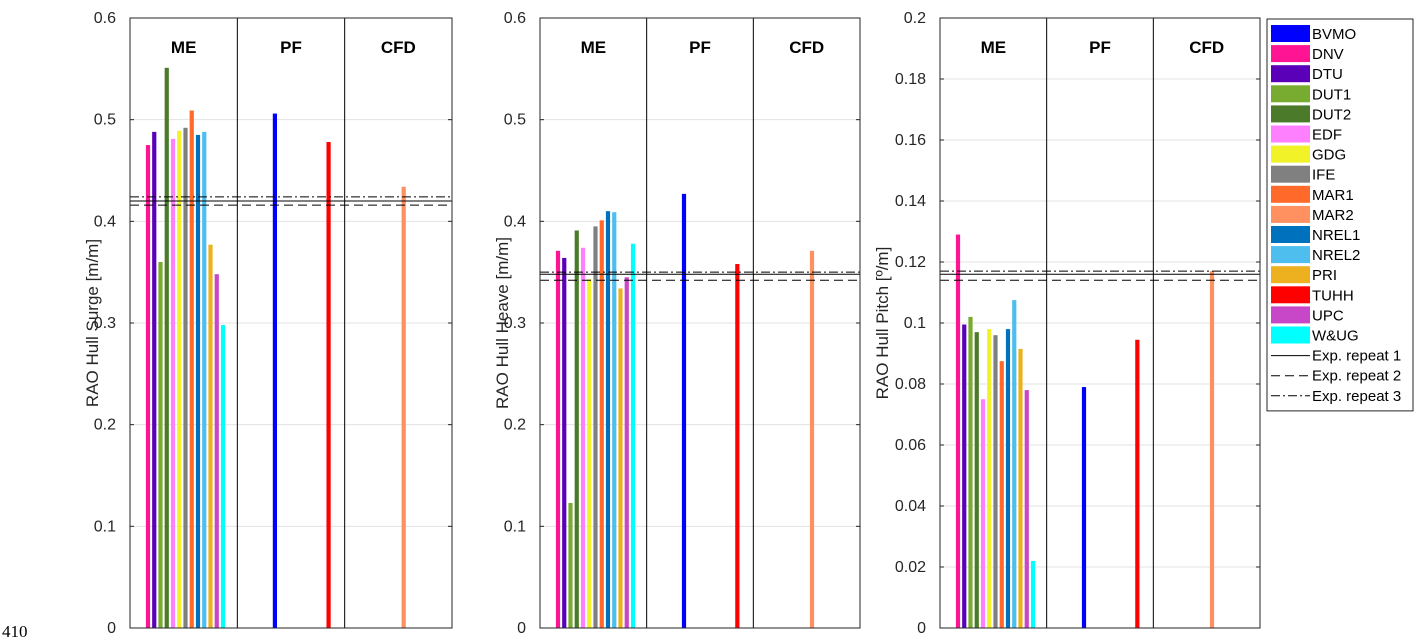 The image size is (1421, 644). I want to click on legend-label: DUT2, so click(1331, 114).